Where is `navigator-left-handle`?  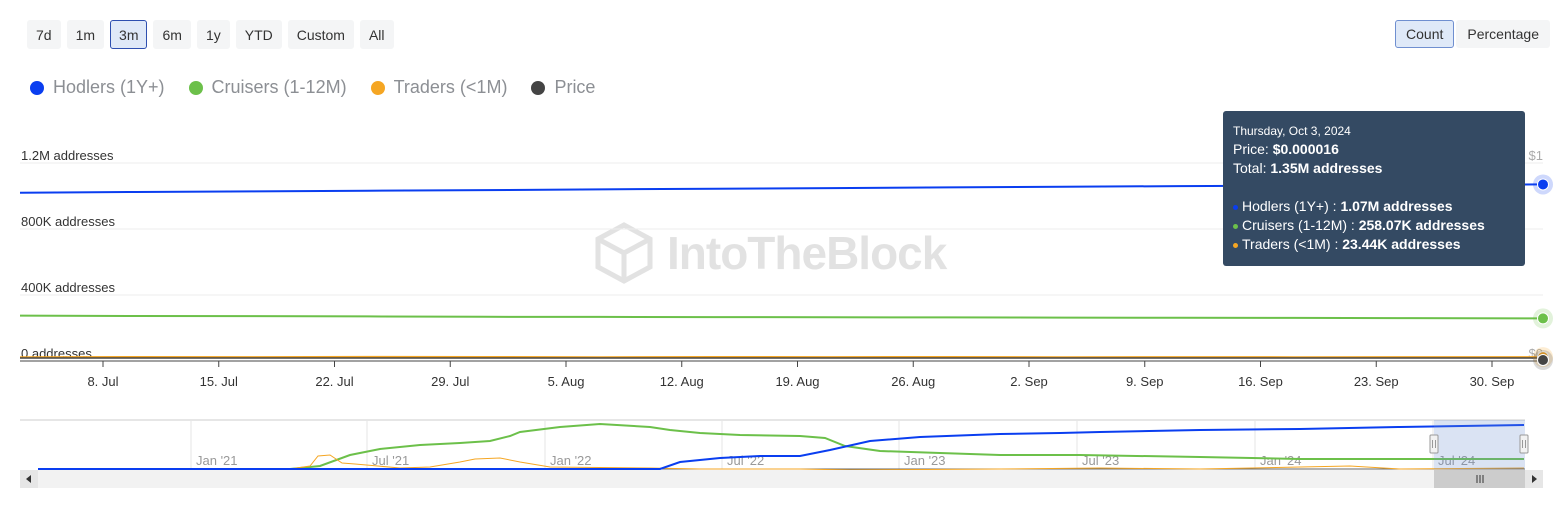 navigator-left-handle is located at coordinates (1434, 444).